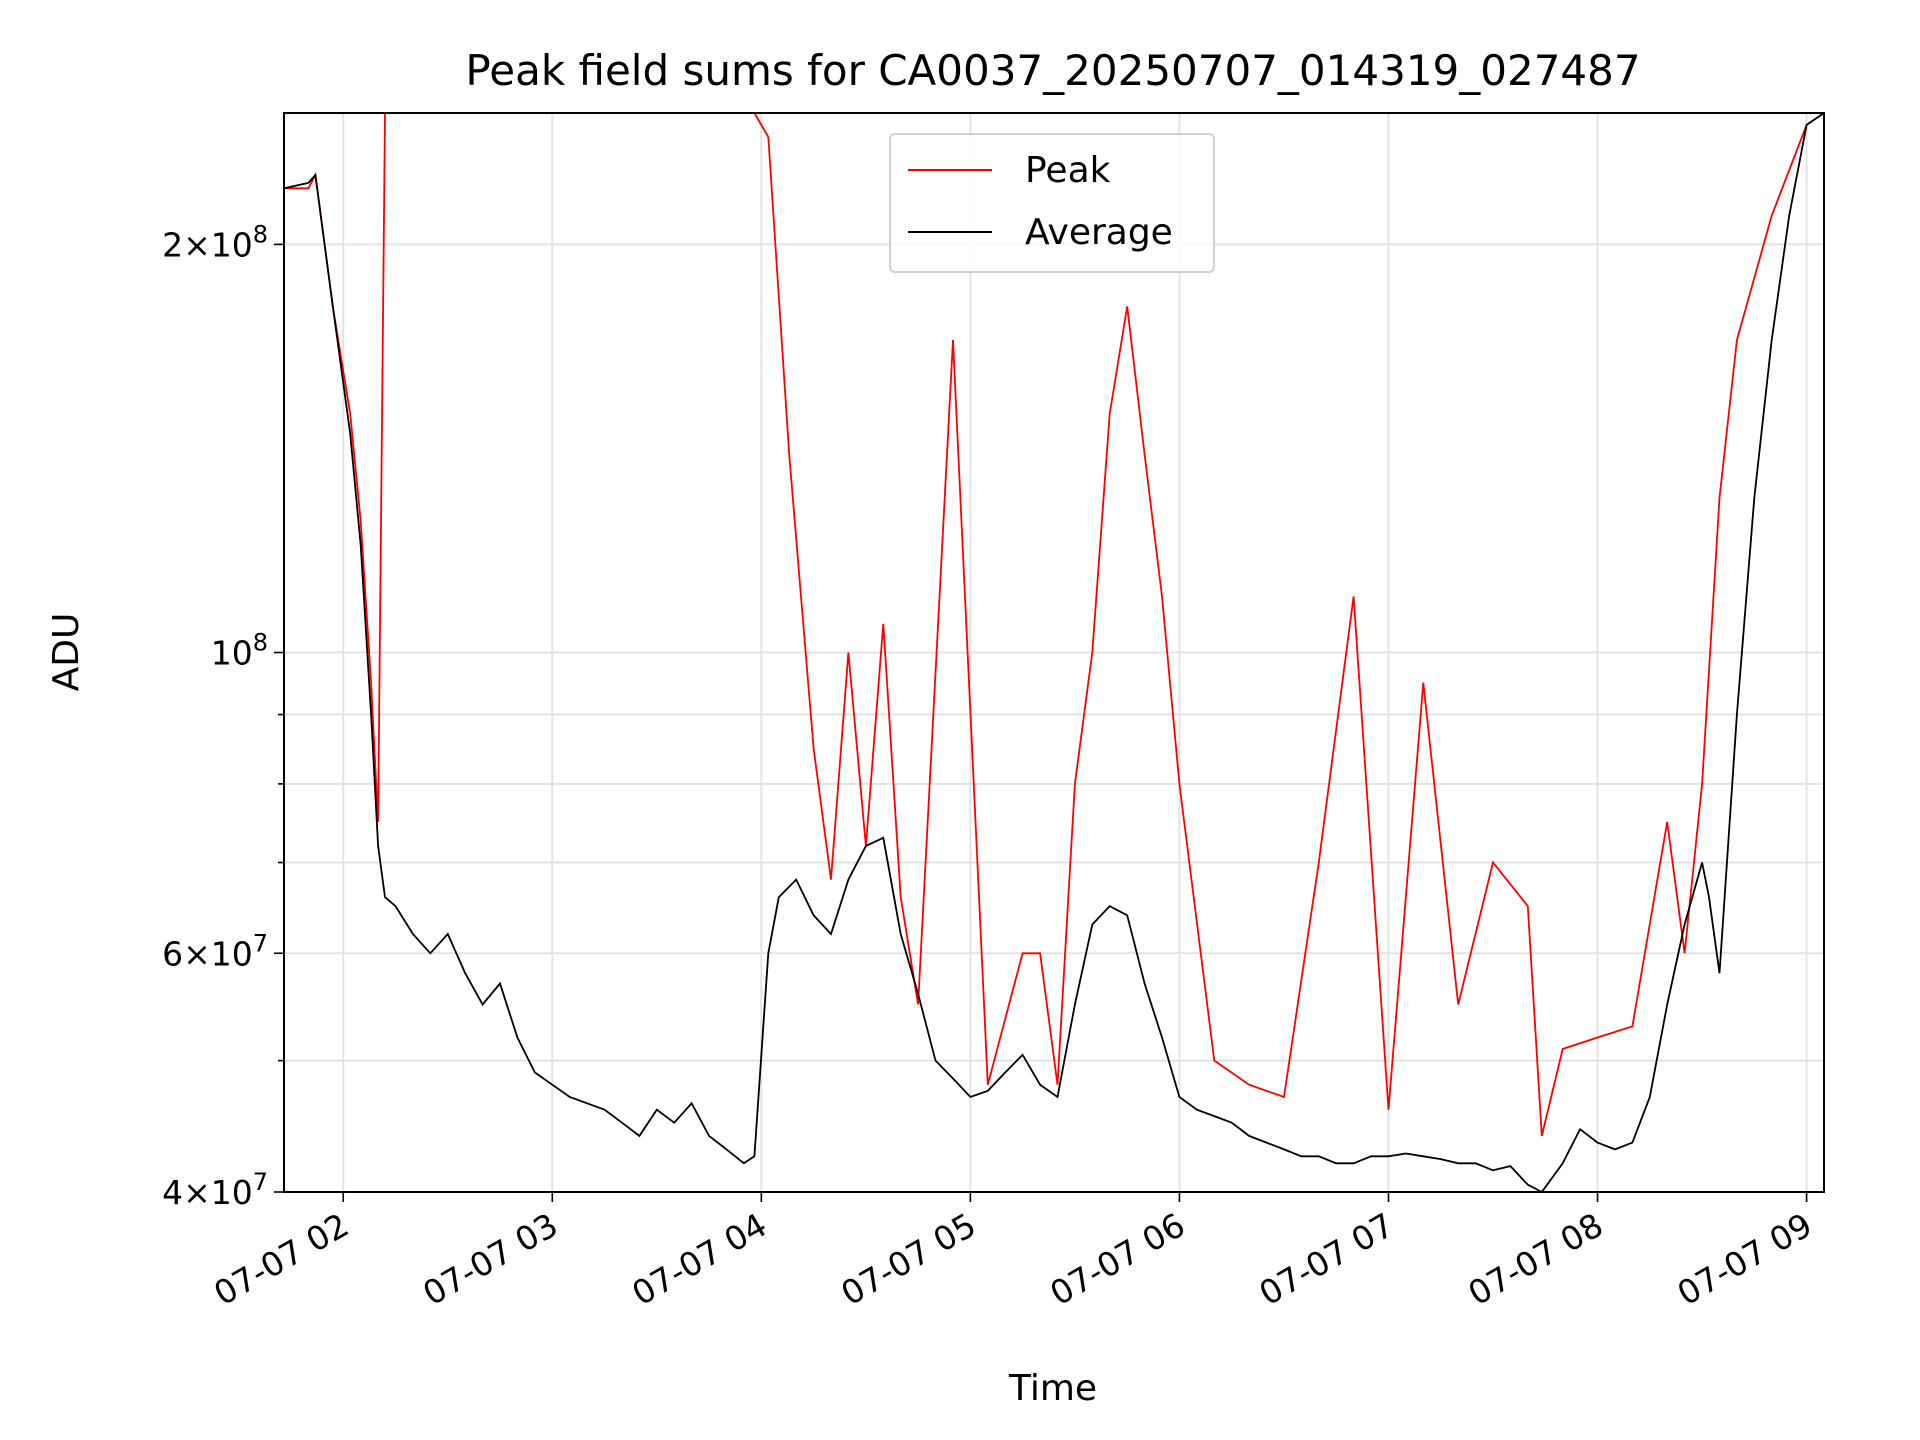 The image size is (1920, 1440). What do you see at coordinates (1099, 232) in the screenshot?
I see `legend-label-average: Average` at bounding box center [1099, 232].